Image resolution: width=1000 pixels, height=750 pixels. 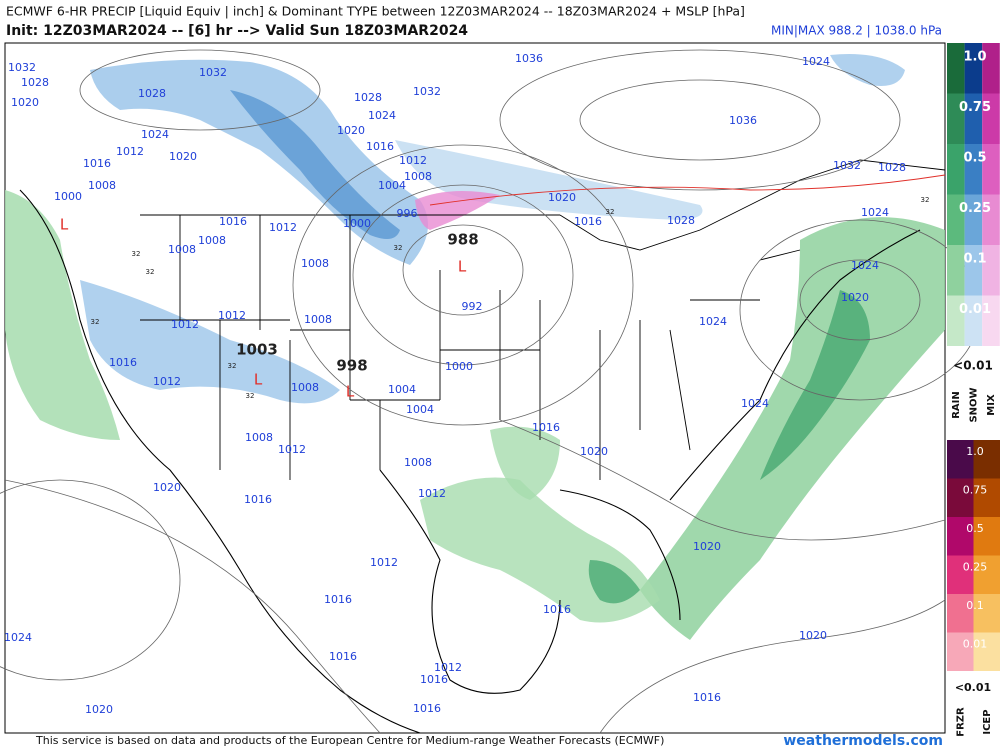 I want to click on pressure-center: 988, so click(x=462, y=240).